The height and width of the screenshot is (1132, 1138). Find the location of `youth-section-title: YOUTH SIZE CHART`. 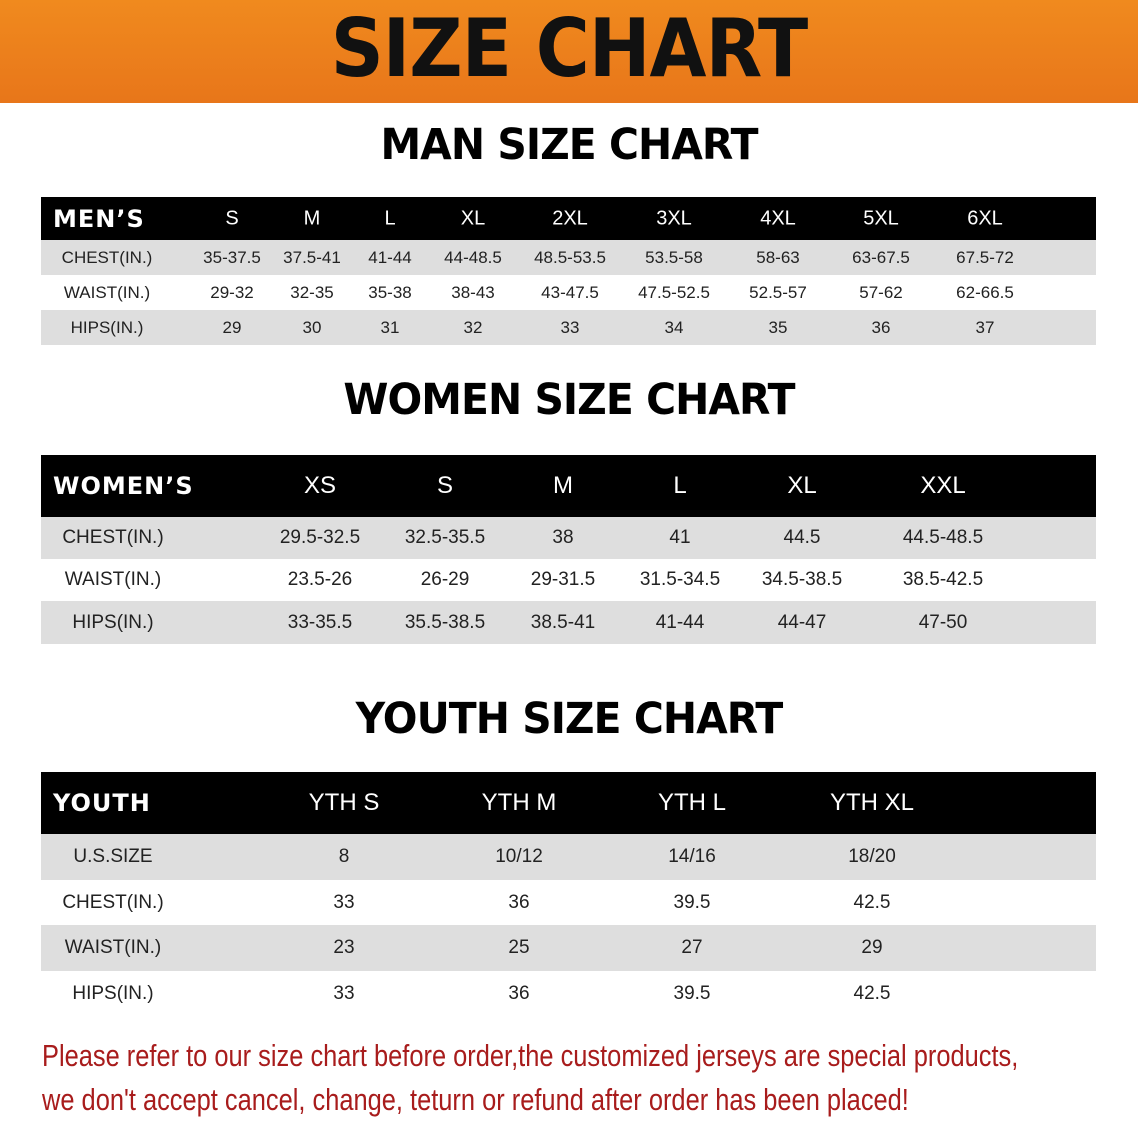

youth-section-title: YOUTH SIZE CHART is located at coordinates (569, 719).